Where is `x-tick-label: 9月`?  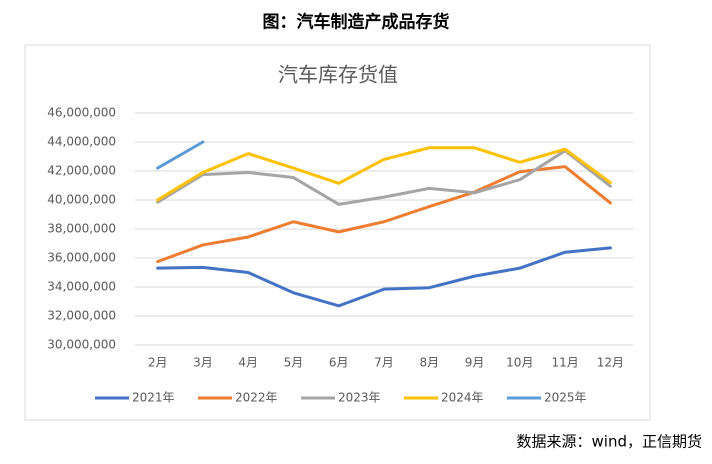 x-tick-label: 9月 is located at coordinates (475, 363).